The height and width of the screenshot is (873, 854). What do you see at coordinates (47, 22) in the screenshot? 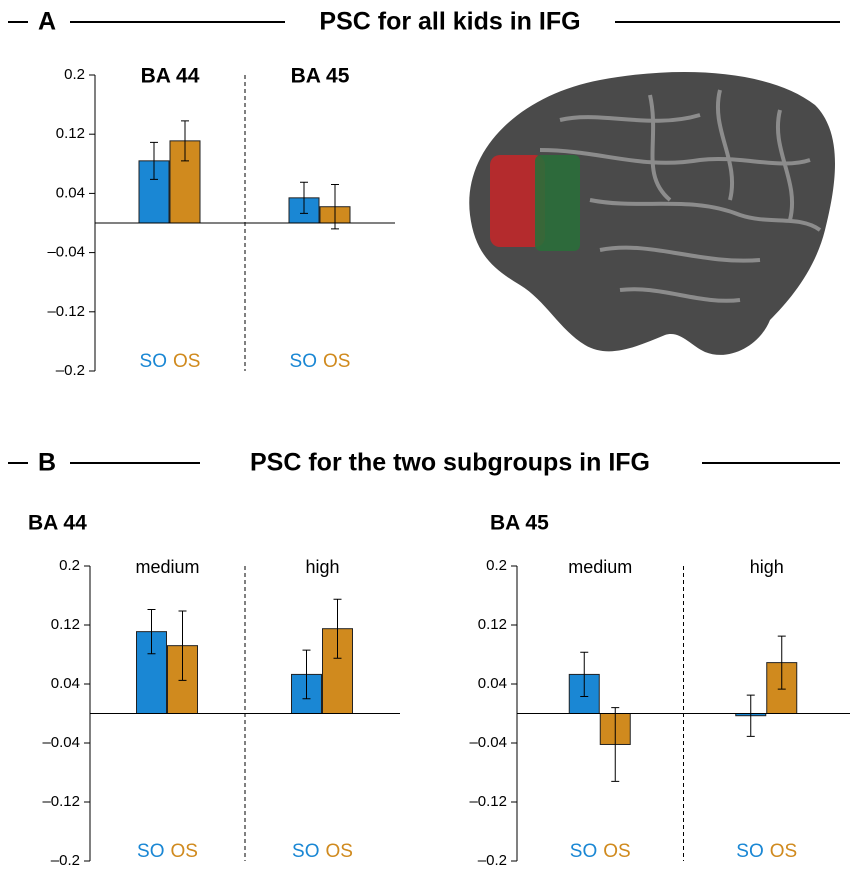
I see `panel-label: A` at bounding box center [47, 22].